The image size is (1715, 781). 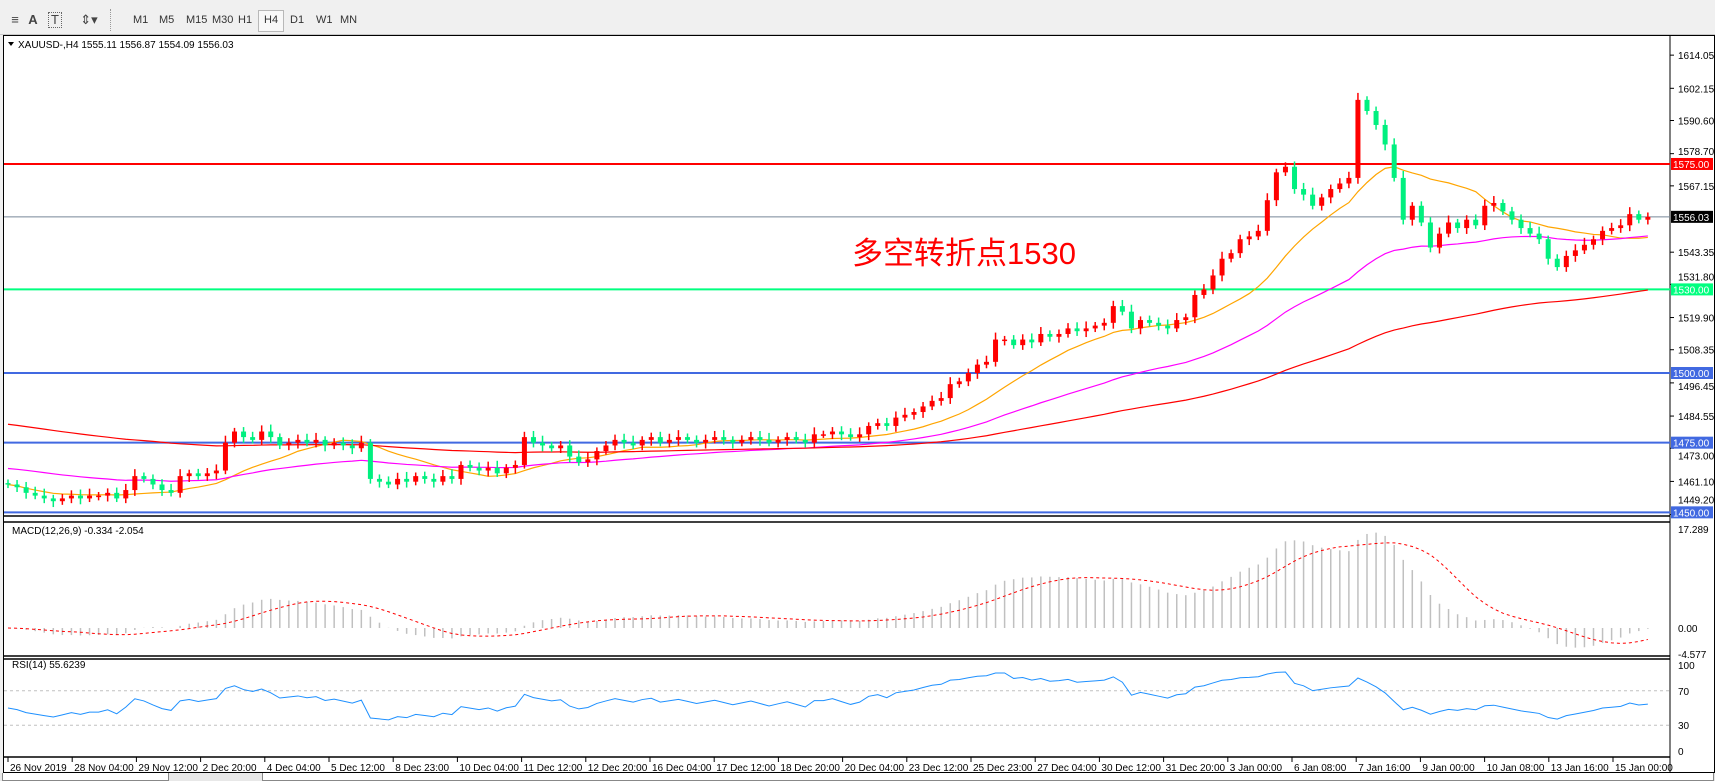 I want to click on price-label: 1531.80, so click(x=1696, y=277).